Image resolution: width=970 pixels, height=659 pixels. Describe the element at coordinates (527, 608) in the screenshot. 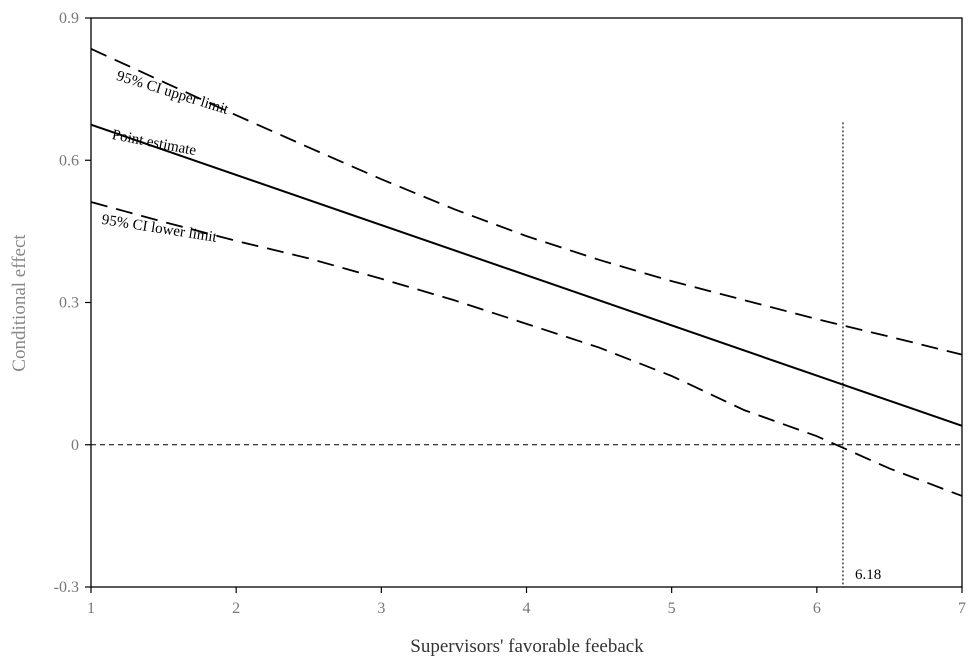

I see `x-tick-label: 4` at that location.